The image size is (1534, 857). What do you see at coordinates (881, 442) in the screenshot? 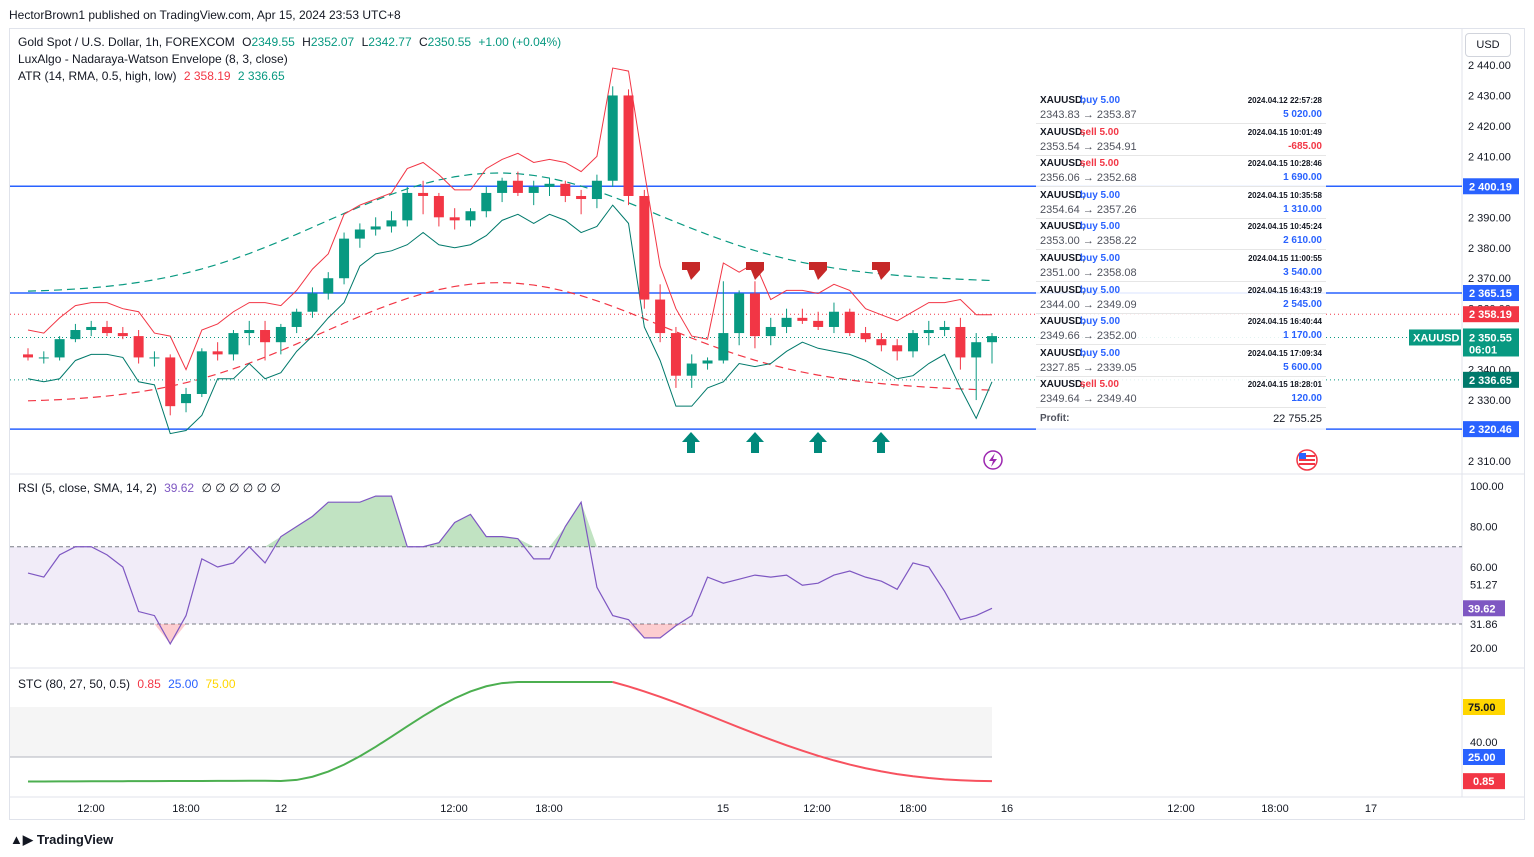
I see `buy-arrow-icon` at bounding box center [881, 442].